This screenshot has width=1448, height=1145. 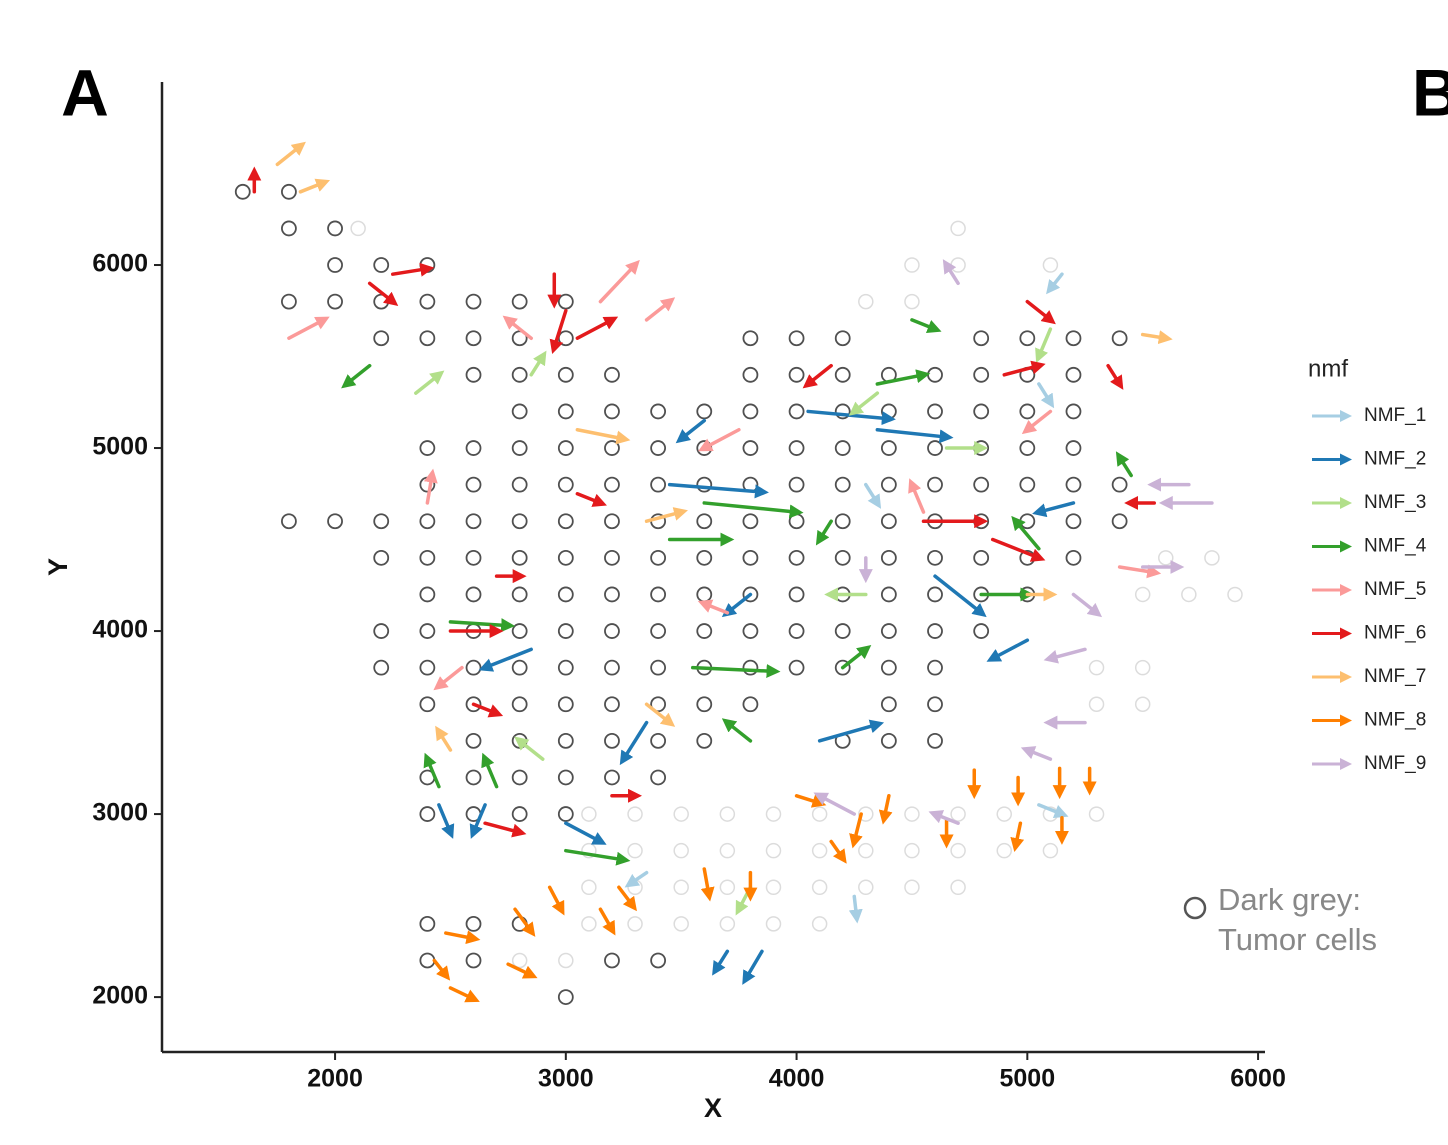 What do you see at coordinates (713, 1108) in the screenshot?
I see `x-axis-label: X` at bounding box center [713, 1108].